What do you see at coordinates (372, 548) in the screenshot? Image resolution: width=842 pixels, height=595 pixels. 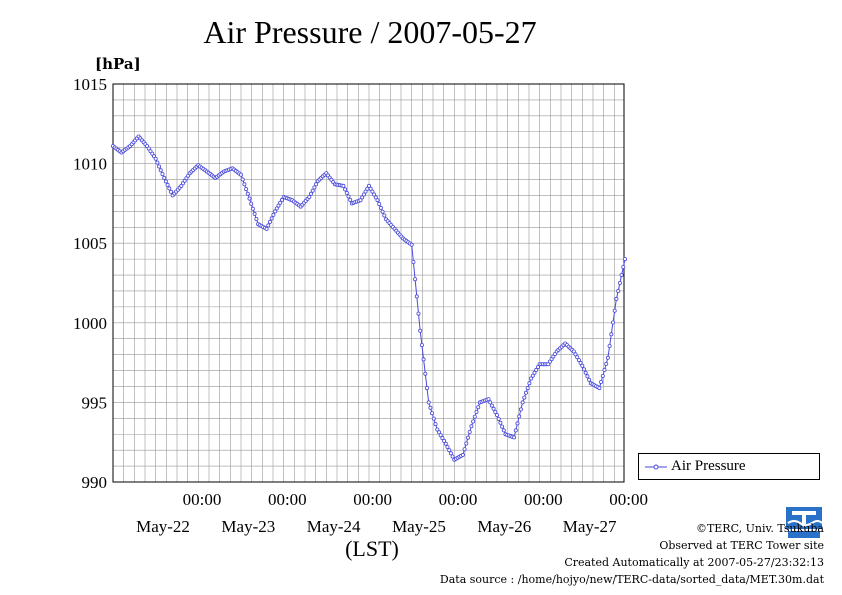 I see `x-axis-unit: (LST)` at bounding box center [372, 548].